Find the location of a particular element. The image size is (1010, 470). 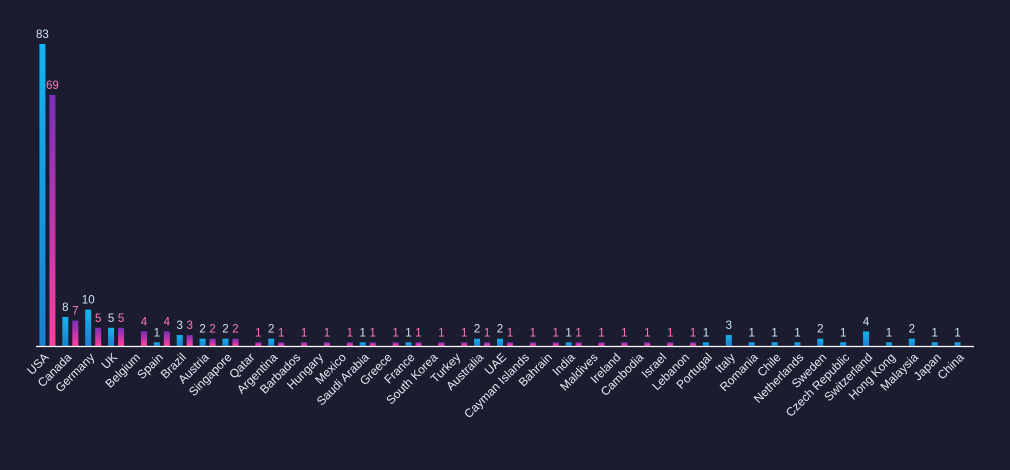

data-label-cambodia-s1: 1 is located at coordinates (647, 333).